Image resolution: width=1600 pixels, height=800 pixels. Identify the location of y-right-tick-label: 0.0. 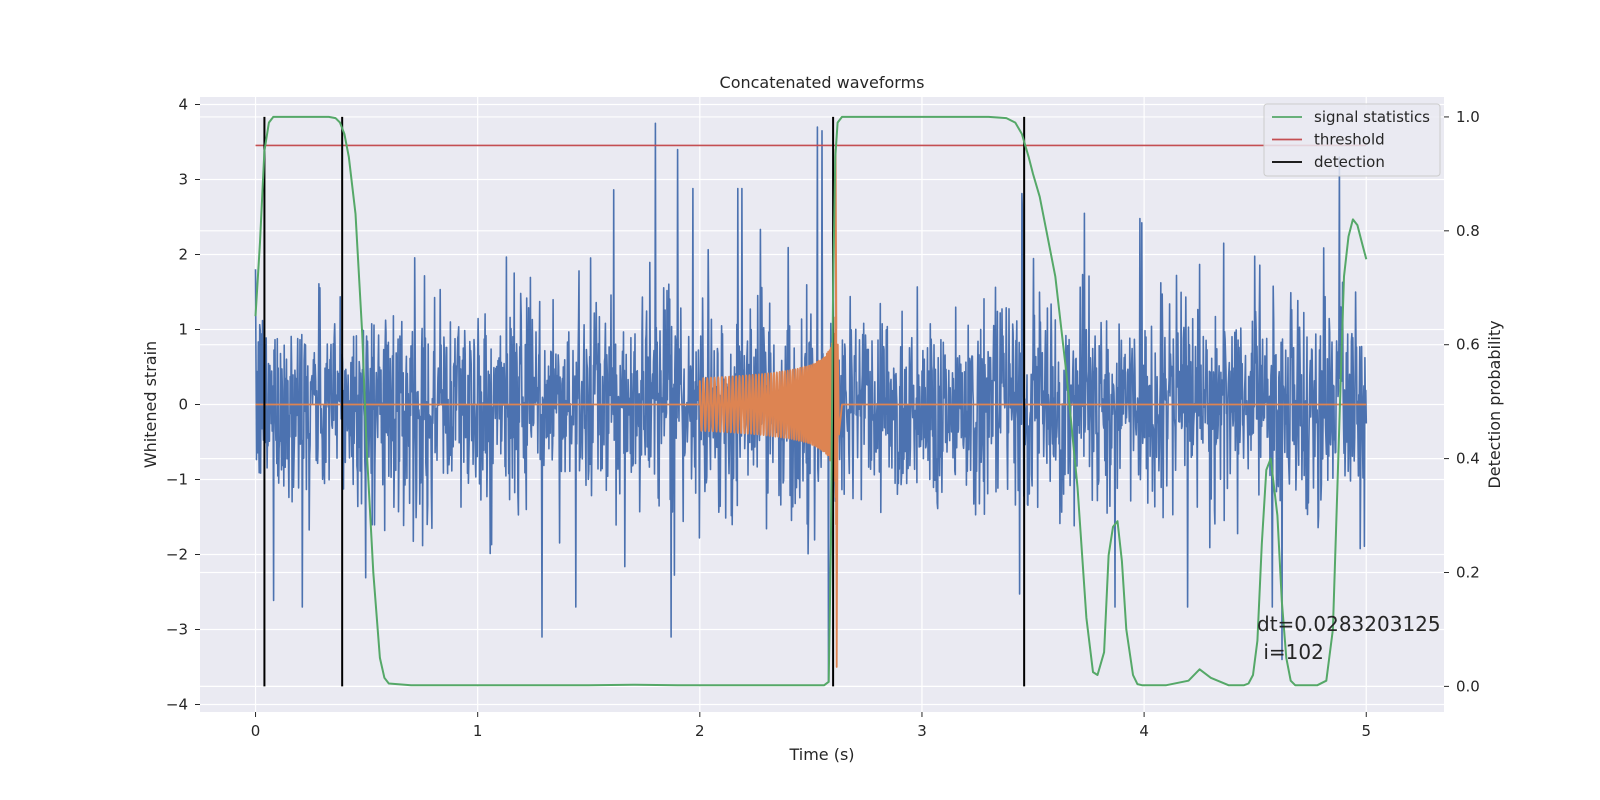
(1468, 686).